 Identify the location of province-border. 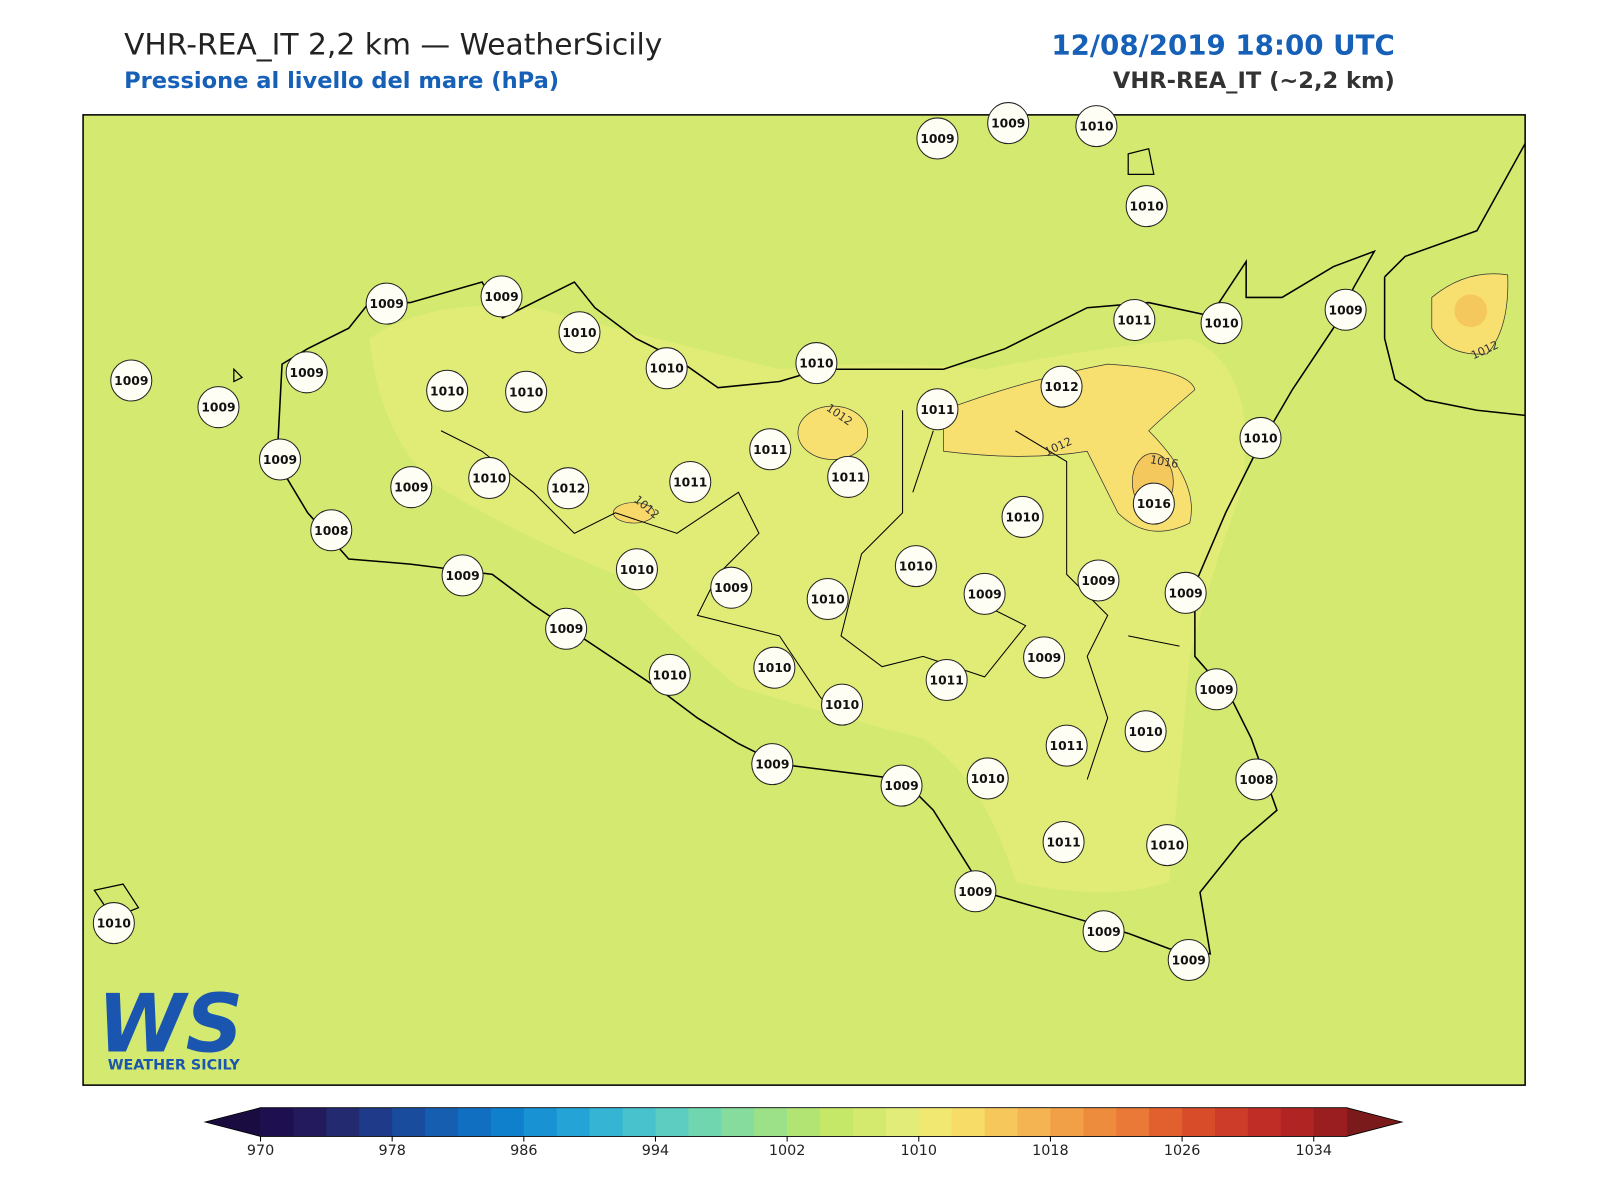
(810, 595).